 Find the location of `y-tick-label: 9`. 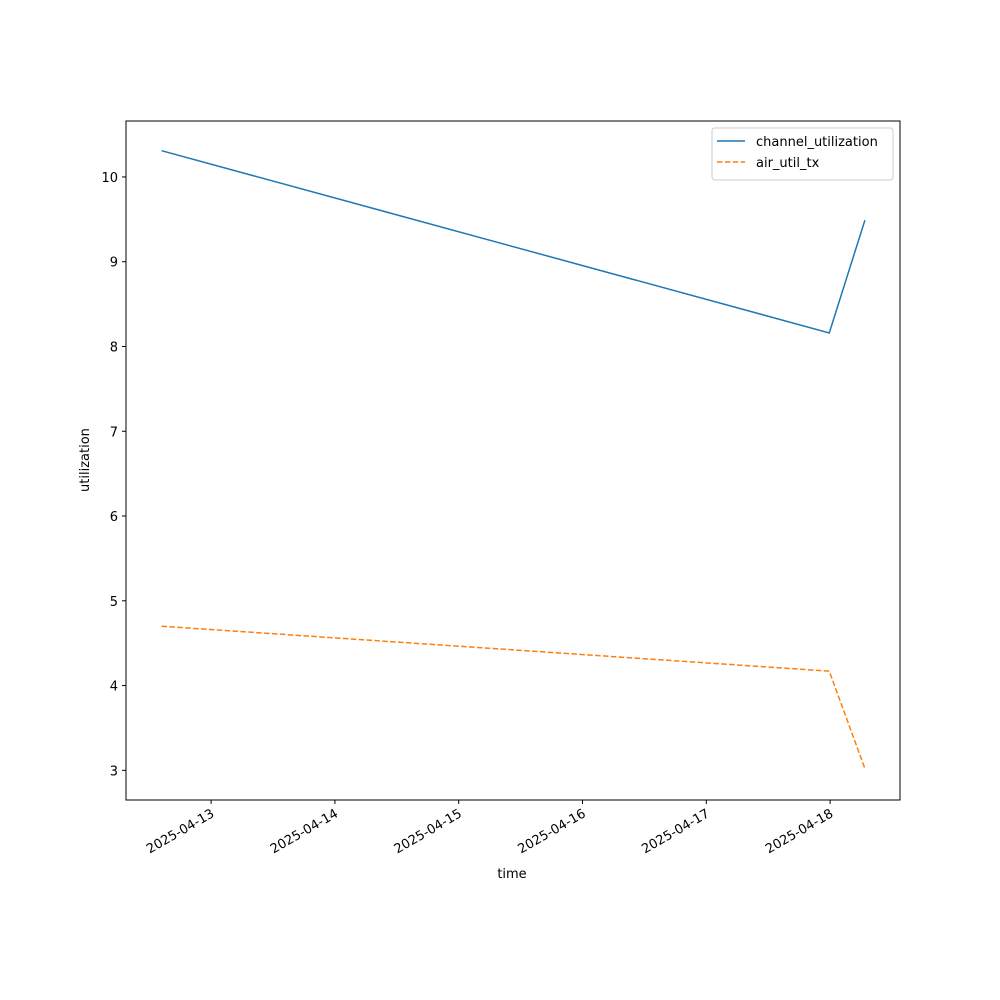

y-tick-label: 9 is located at coordinates (114, 263).